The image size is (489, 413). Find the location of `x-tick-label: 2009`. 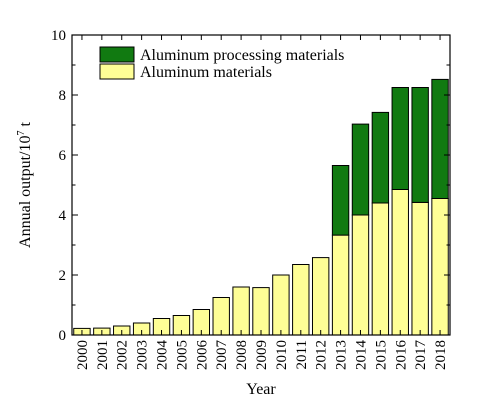

x-tick-label: 2009 is located at coordinates (262, 355).